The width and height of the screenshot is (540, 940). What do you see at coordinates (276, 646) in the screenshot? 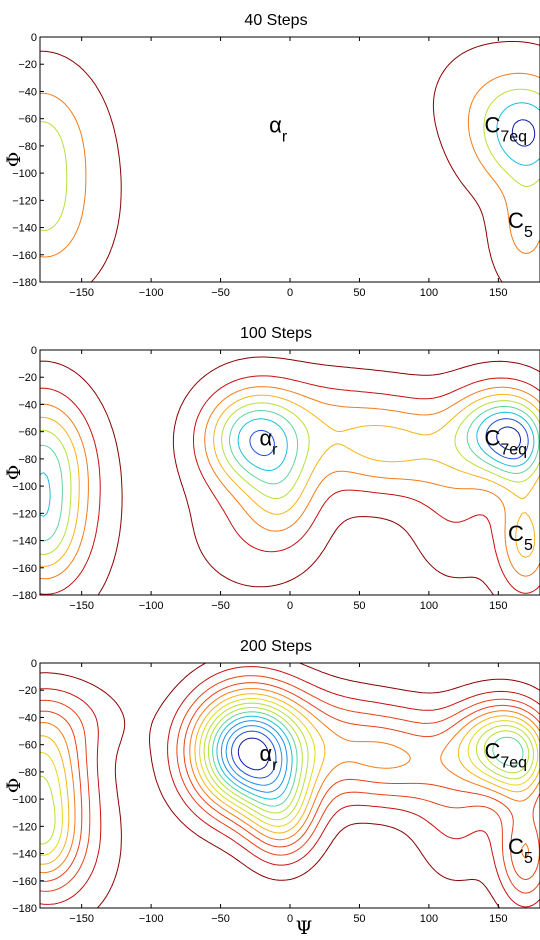
I see `panel-title: 200 Steps` at bounding box center [276, 646].